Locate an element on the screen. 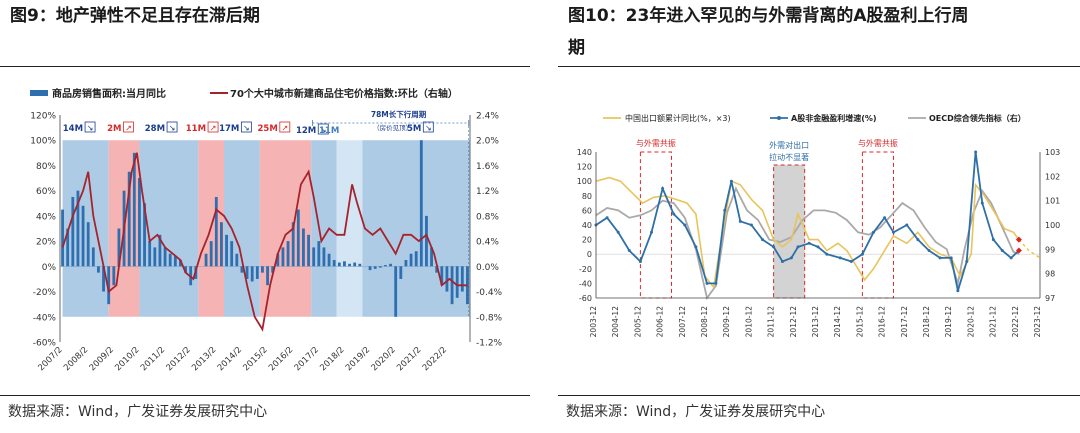  right-figure-title-line2: 期 is located at coordinates (576, 48).